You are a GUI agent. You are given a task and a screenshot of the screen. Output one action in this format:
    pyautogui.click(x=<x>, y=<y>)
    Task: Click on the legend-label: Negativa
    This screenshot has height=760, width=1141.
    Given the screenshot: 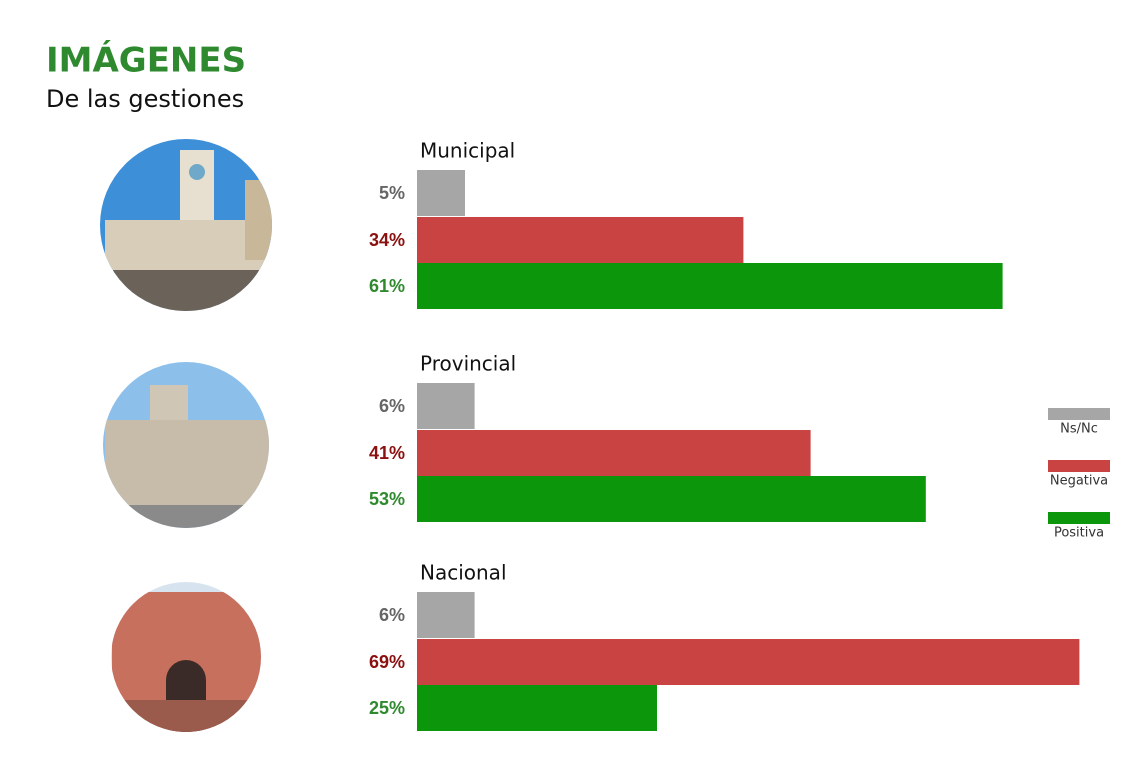 What is the action you would take?
    pyautogui.click(x=1079, y=481)
    